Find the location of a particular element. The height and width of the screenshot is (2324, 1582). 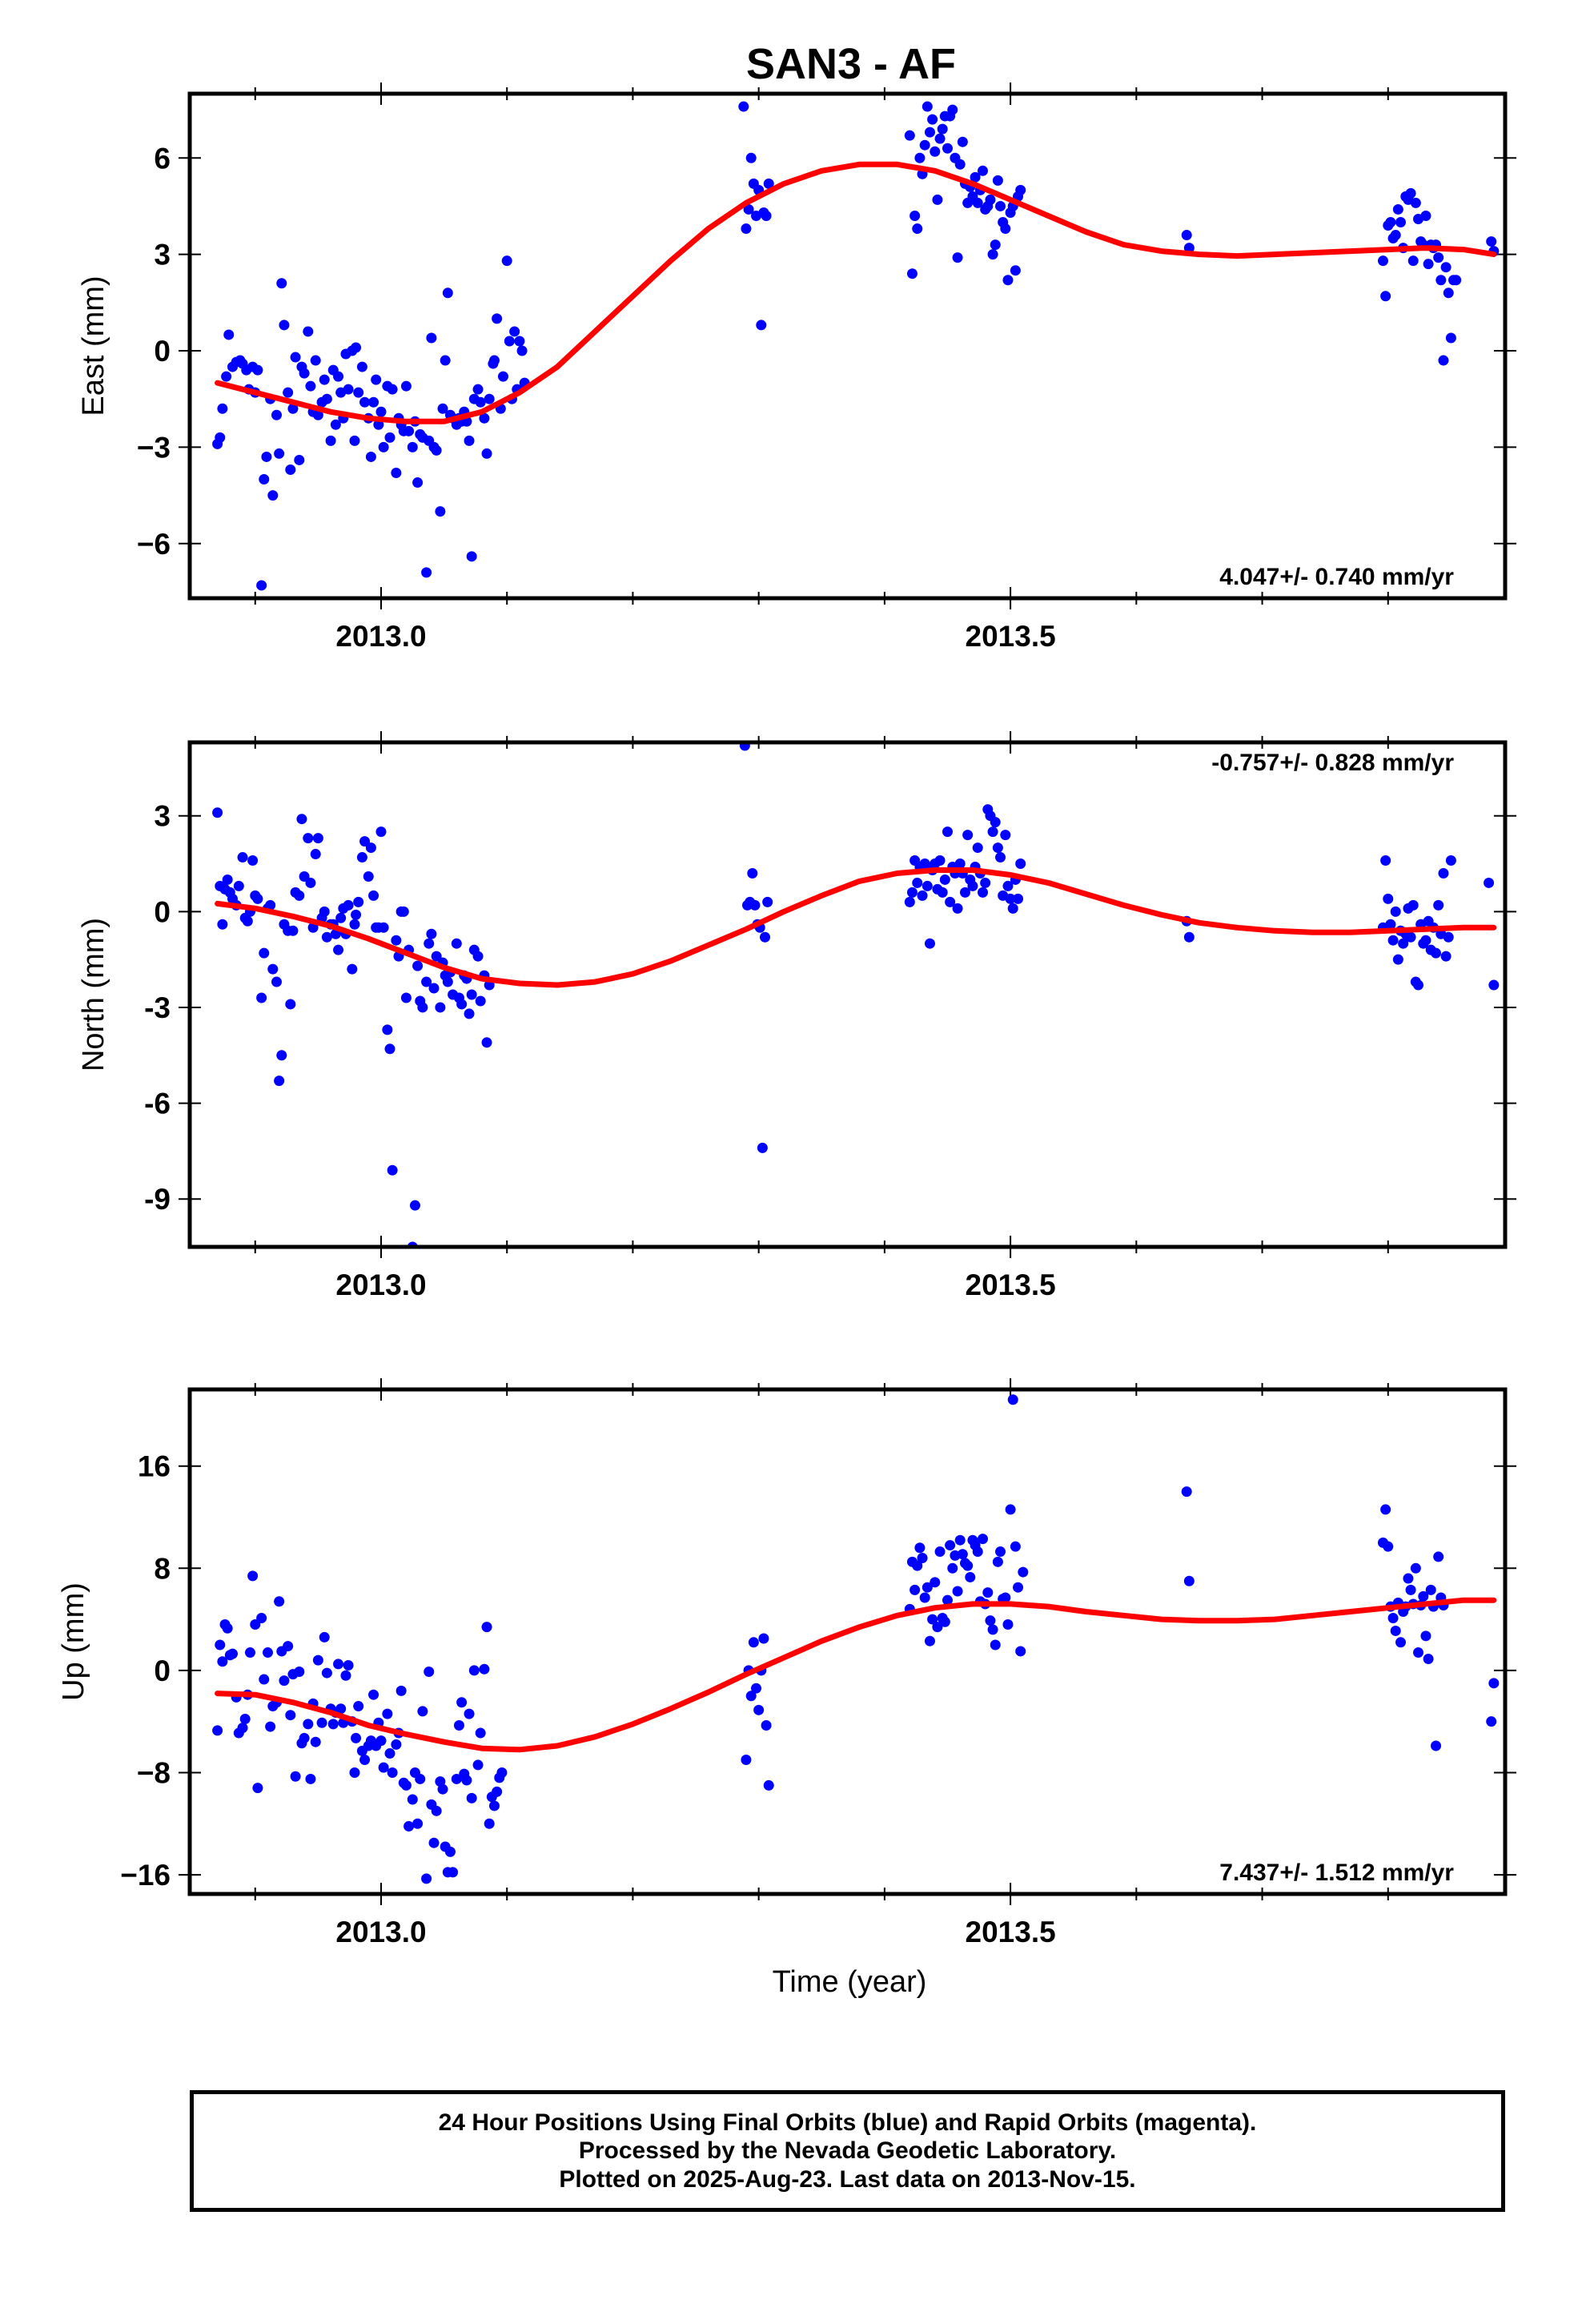

y-tick-label: 3 is located at coordinates (162, 255).